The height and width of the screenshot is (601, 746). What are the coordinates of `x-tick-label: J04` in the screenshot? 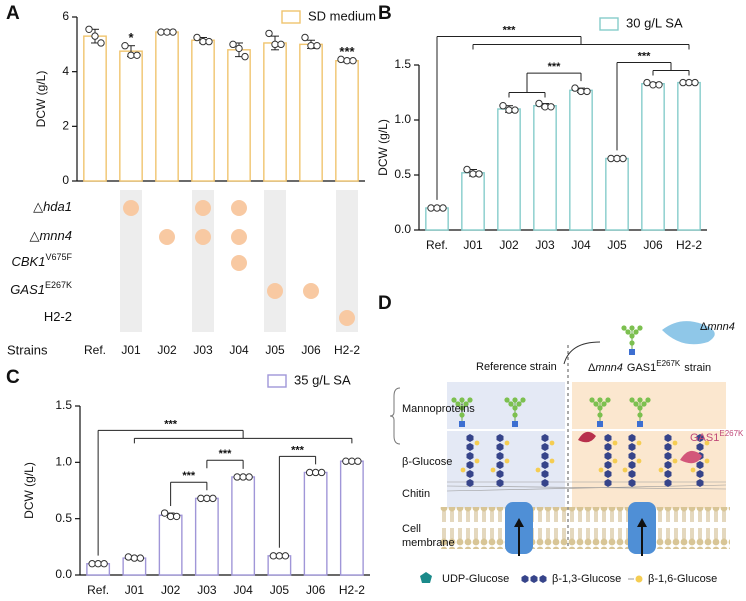 It's located at (239, 350).